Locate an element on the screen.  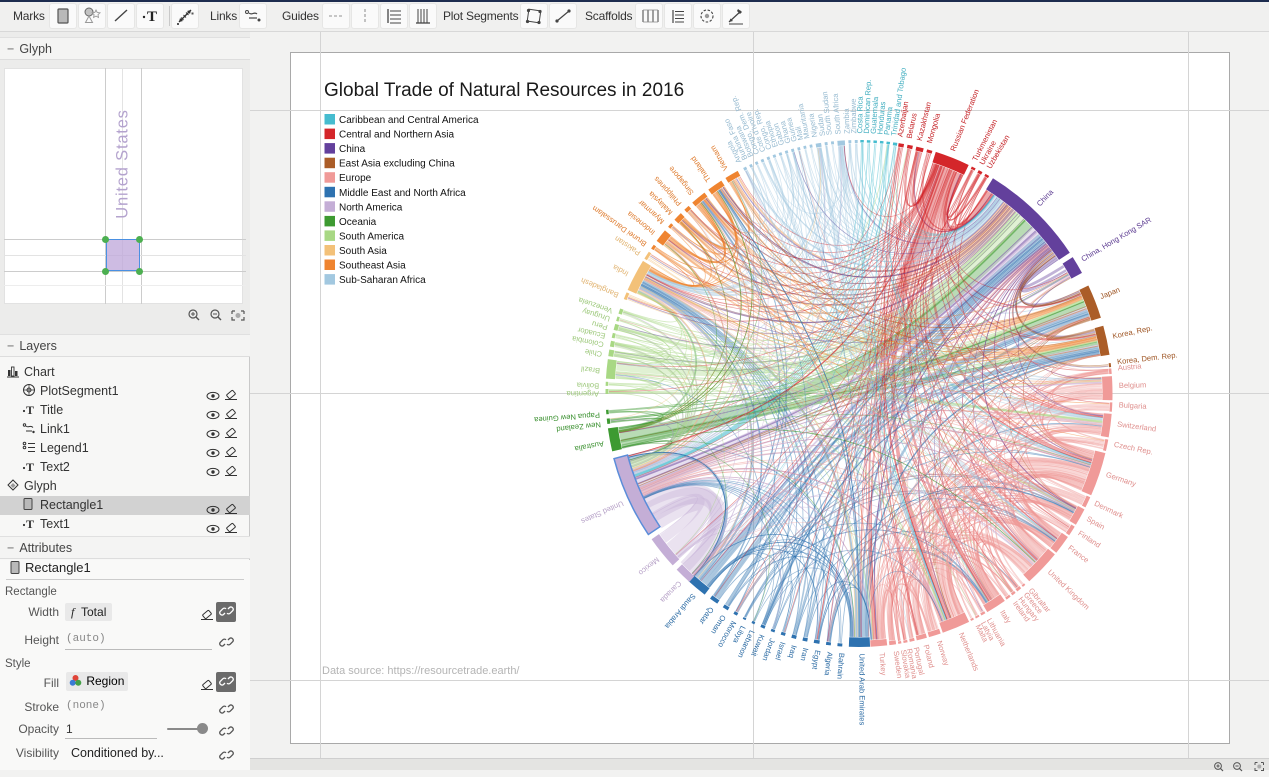
svg-text: Southeast Asia is located at coordinates (372, 266).